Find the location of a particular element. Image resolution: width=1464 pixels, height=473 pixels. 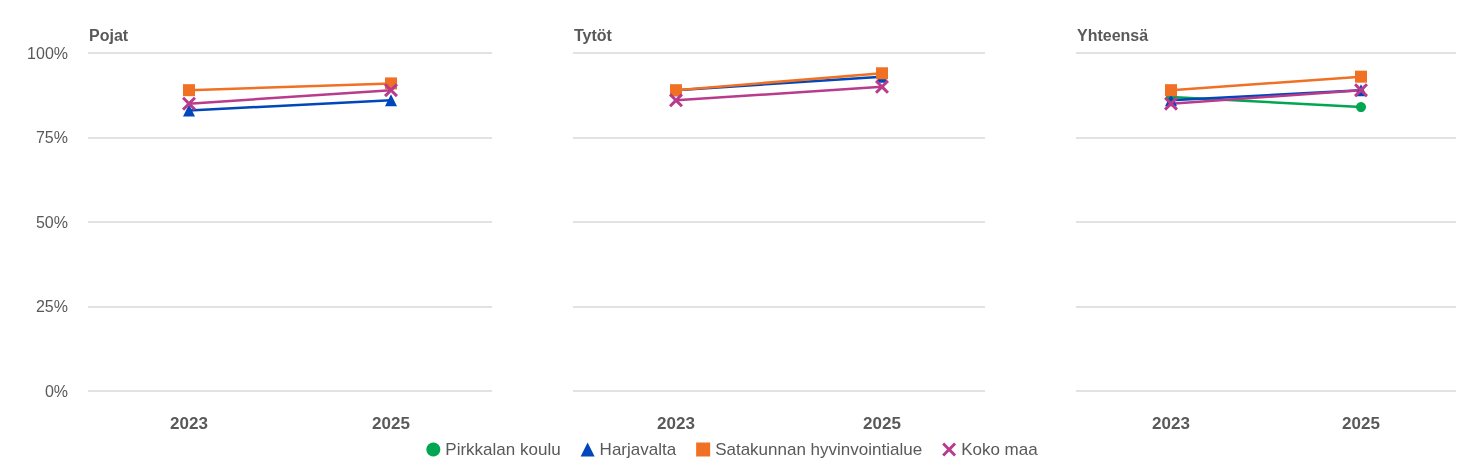

legend-label: Satakunnan hyvinvointialue is located at coordinates (819, 449).